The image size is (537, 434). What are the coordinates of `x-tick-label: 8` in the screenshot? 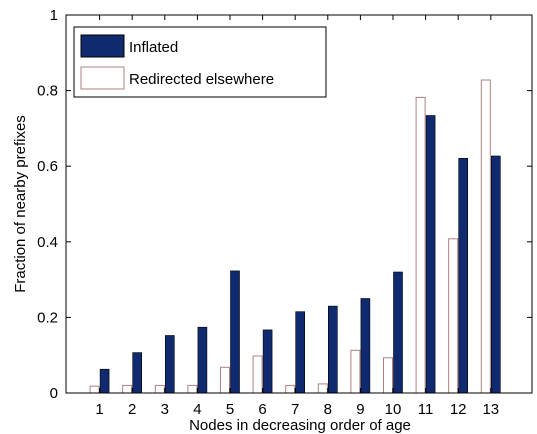 It's located at (328, 409).